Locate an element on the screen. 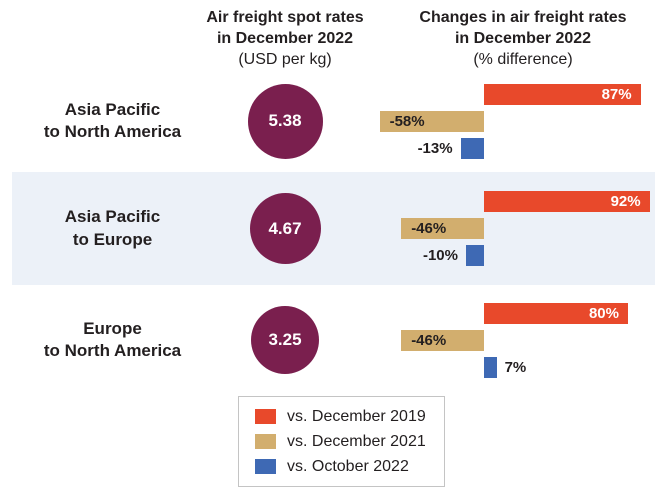  legend-label: vs. October 2022 is located at coordinates (348, 466).